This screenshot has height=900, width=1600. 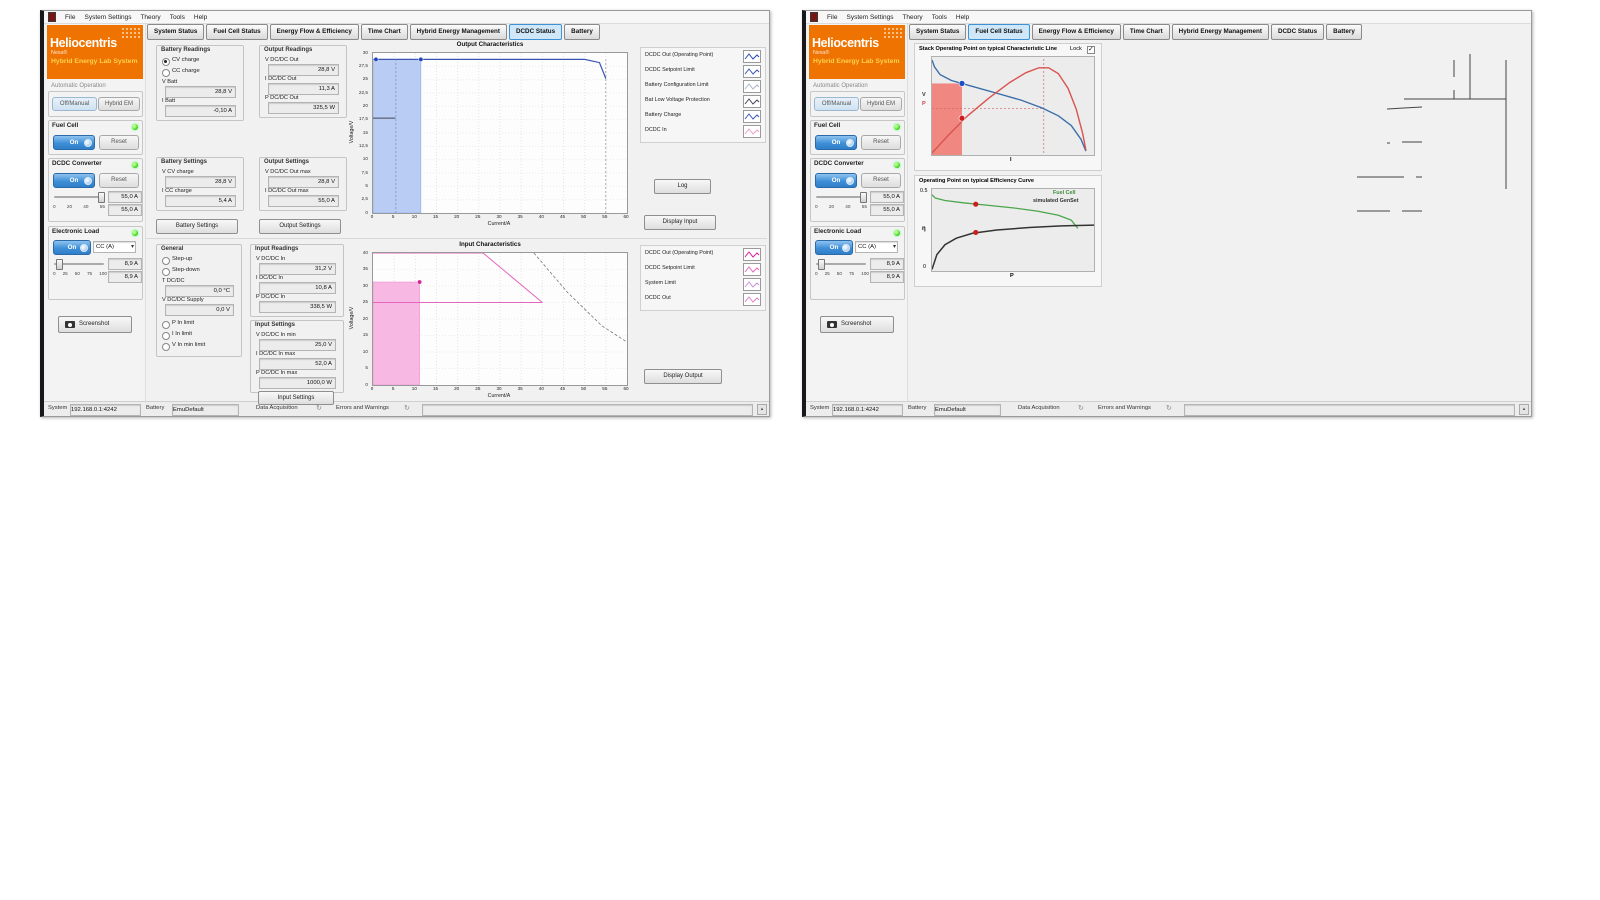 I want to click on p-dc-dc-in-max-value: 1000,0 W, so click(x=297, y=383).